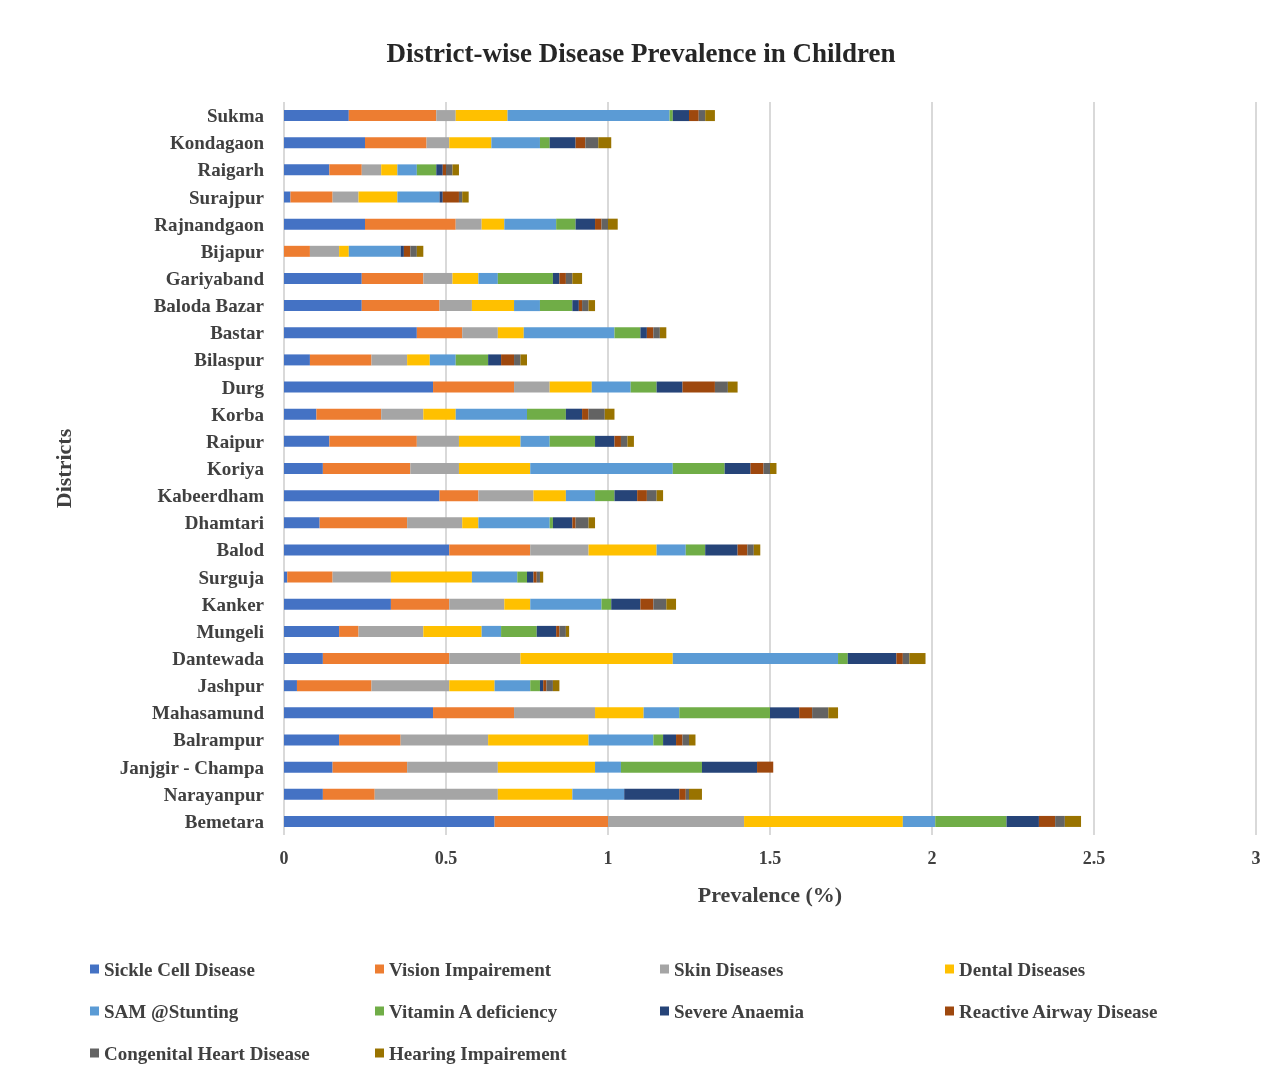  Describe the element at coordinates (211, 496) in the screenshot. I see `y-tick-label: Kabeerdham` at that location.